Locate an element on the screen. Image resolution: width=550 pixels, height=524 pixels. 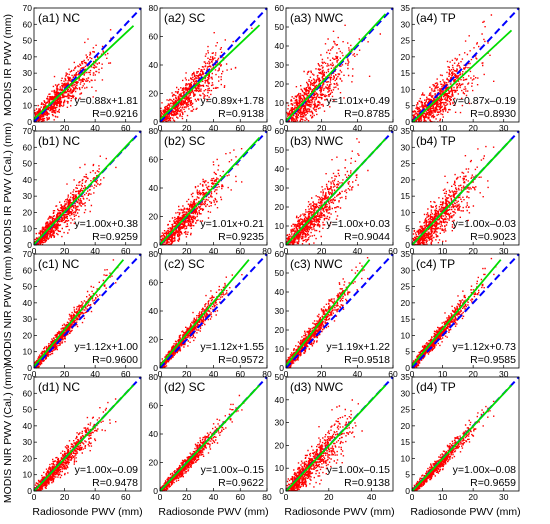
panel-label: (b4) TP is located at coordinates (436, 141).